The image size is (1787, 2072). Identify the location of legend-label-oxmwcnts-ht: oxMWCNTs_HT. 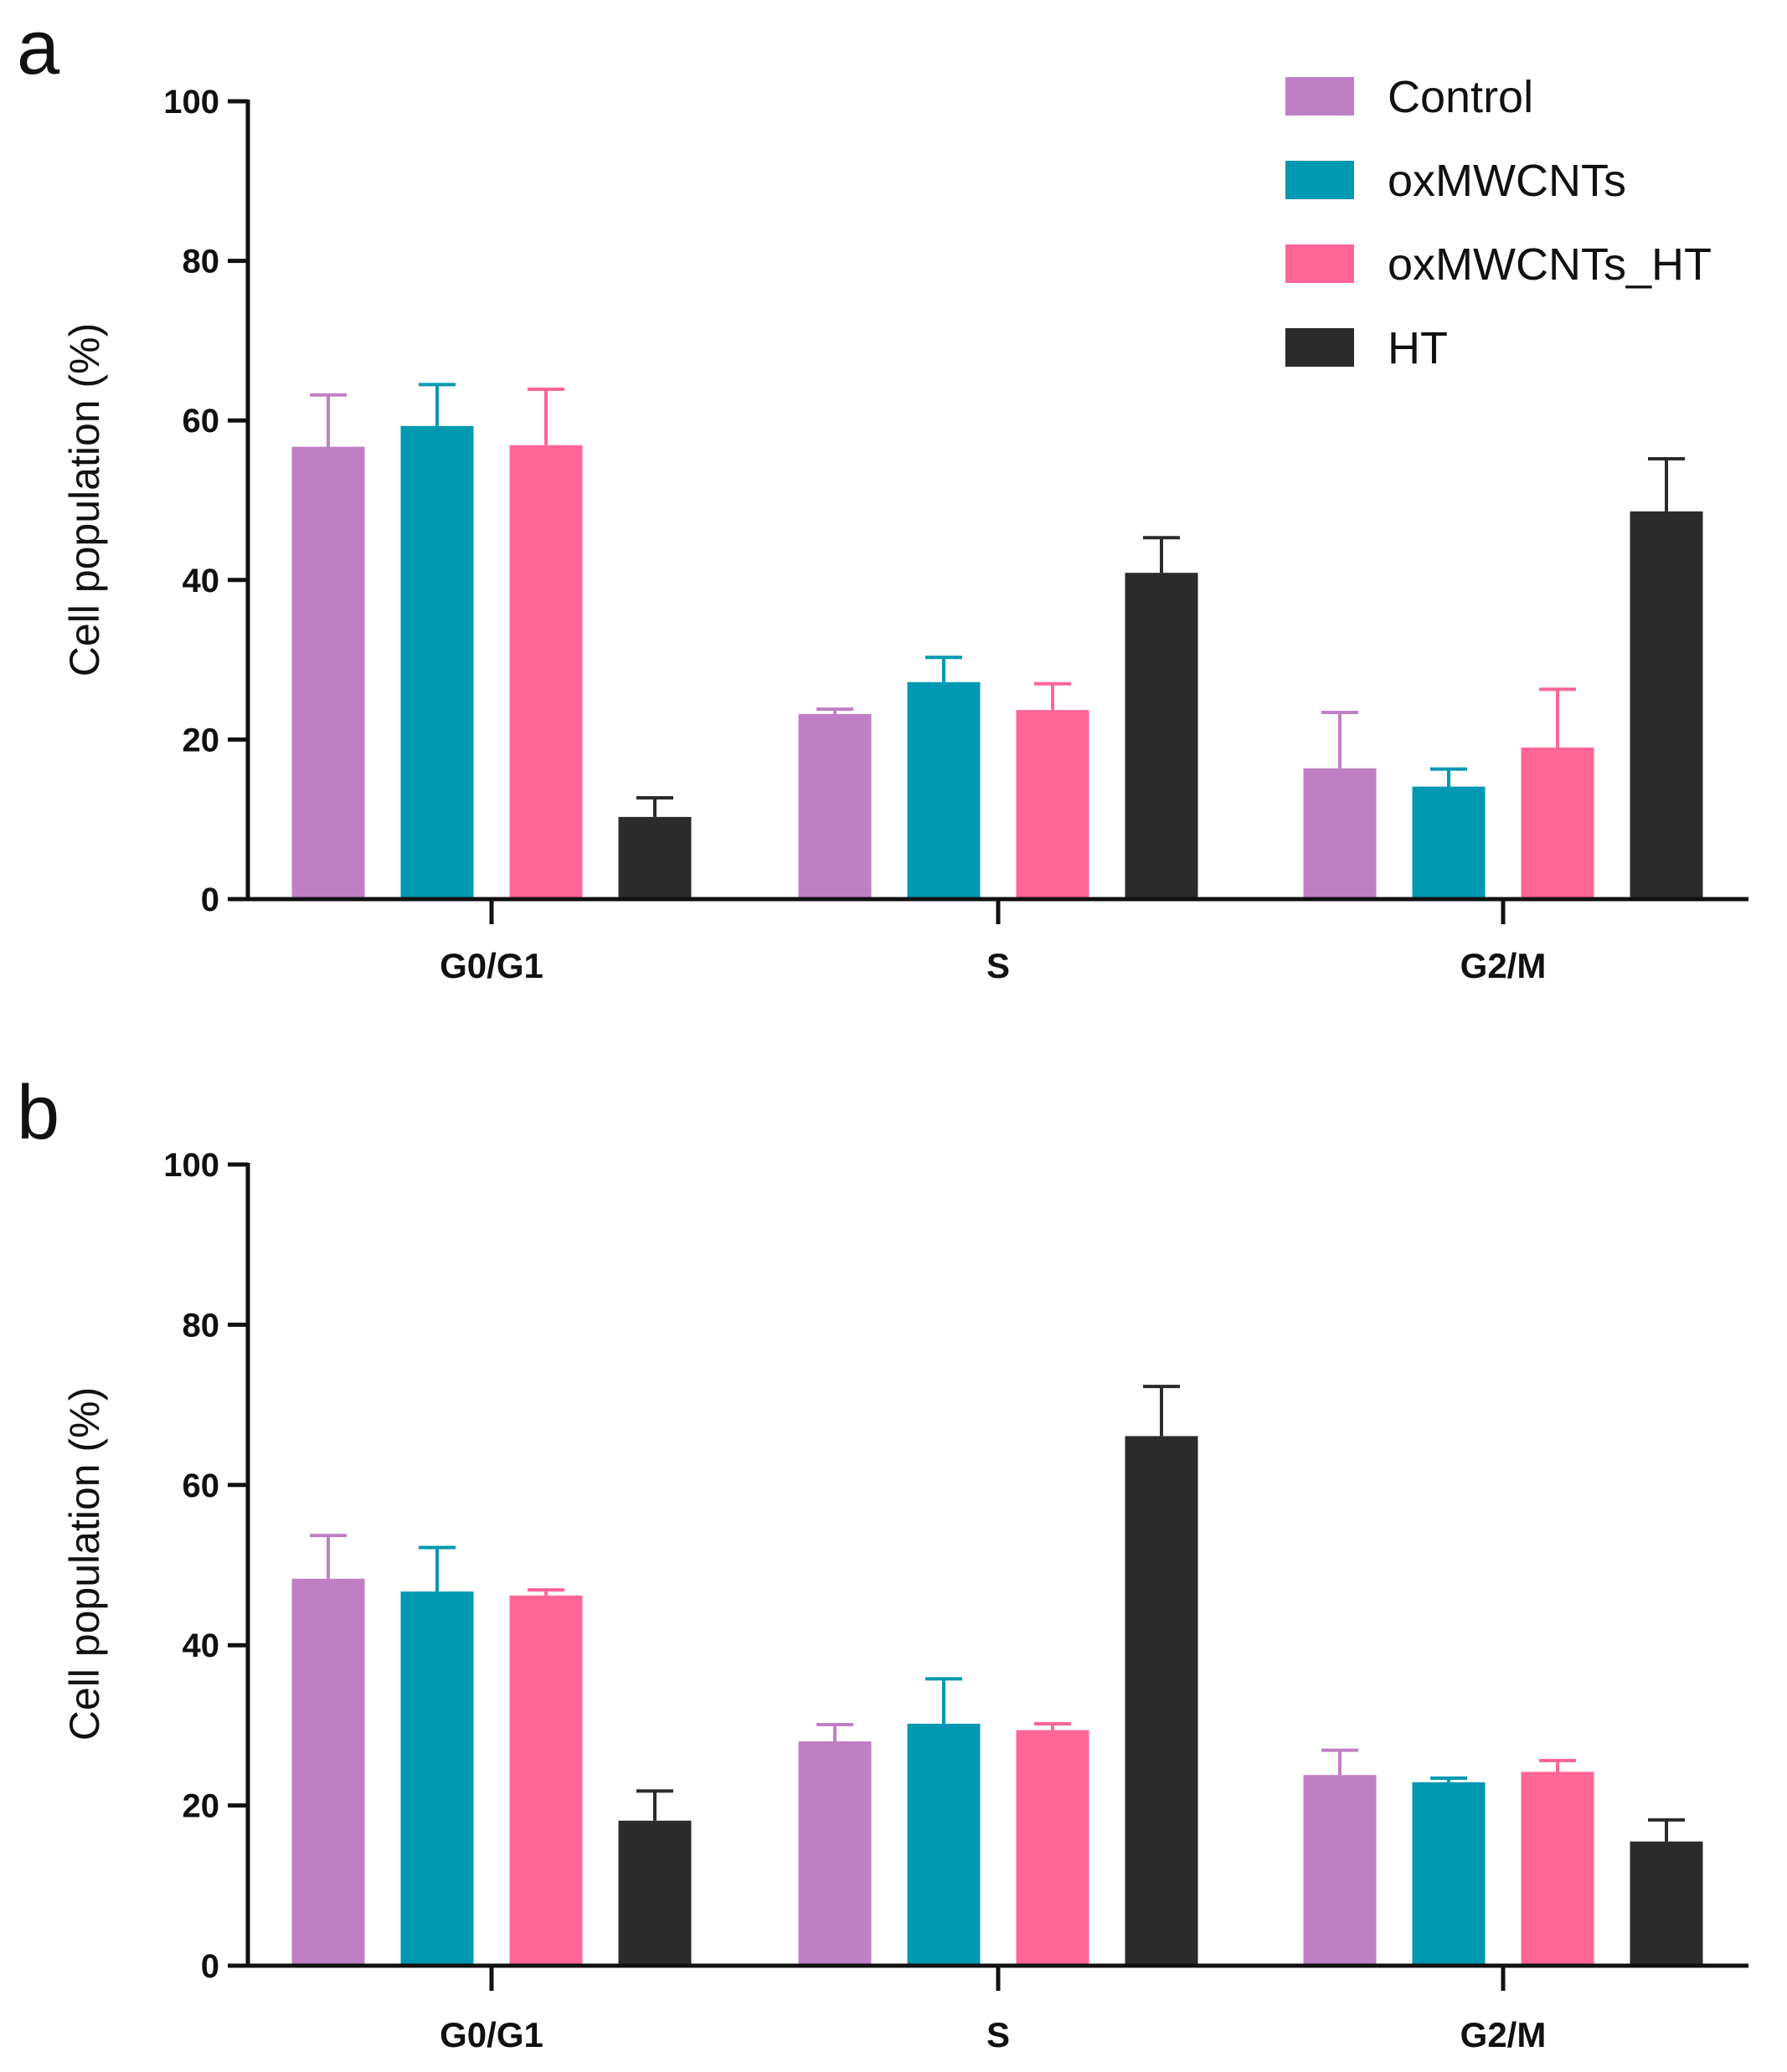
(1550, 264).